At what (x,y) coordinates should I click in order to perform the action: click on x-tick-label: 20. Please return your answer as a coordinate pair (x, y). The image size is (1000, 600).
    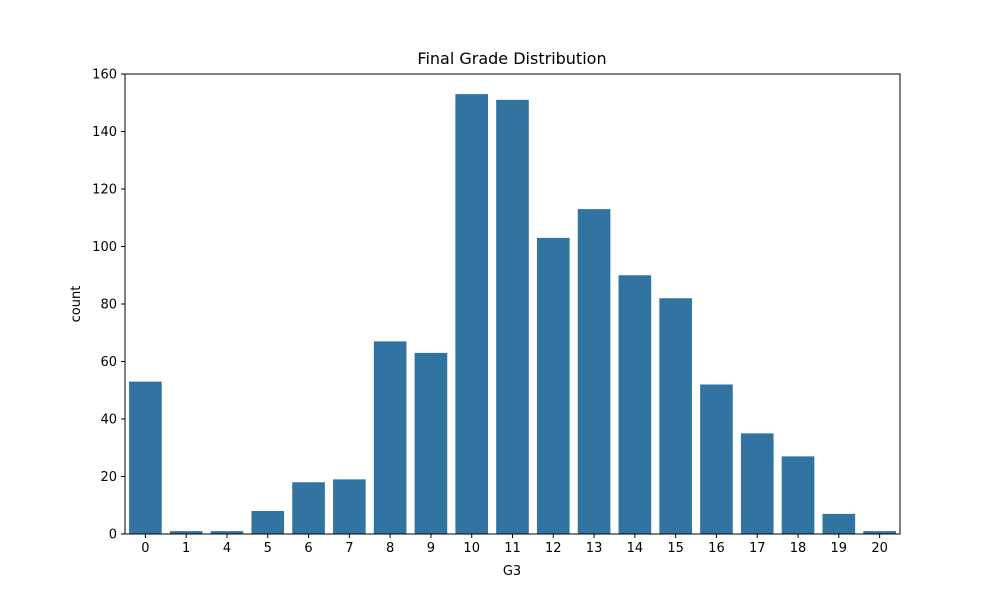
    Looking at the image, I should click on (879, 548).